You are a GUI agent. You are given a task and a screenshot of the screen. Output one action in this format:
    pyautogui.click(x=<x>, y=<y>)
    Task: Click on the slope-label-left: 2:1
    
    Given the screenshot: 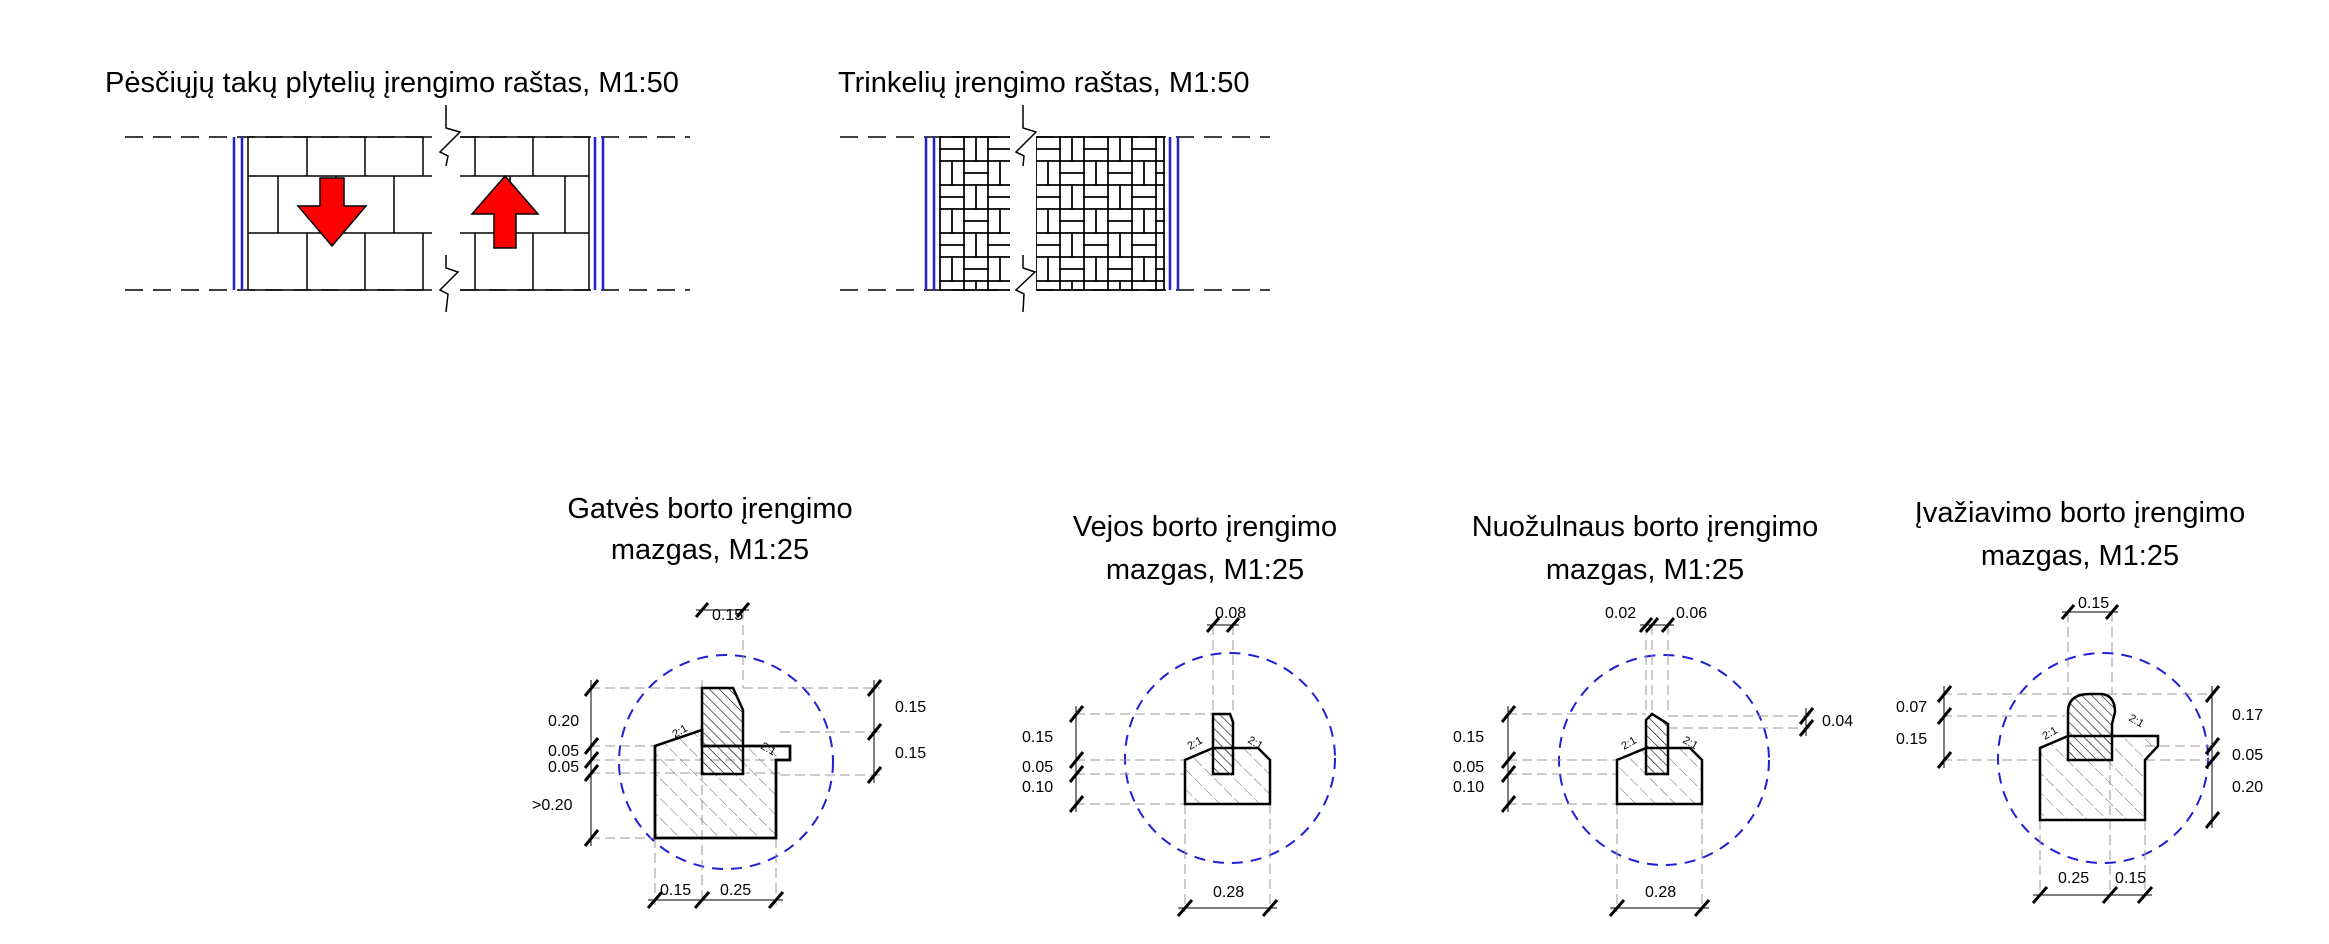 What is the action you would take?
    pyautogui.click(x=1195, y=744)
    